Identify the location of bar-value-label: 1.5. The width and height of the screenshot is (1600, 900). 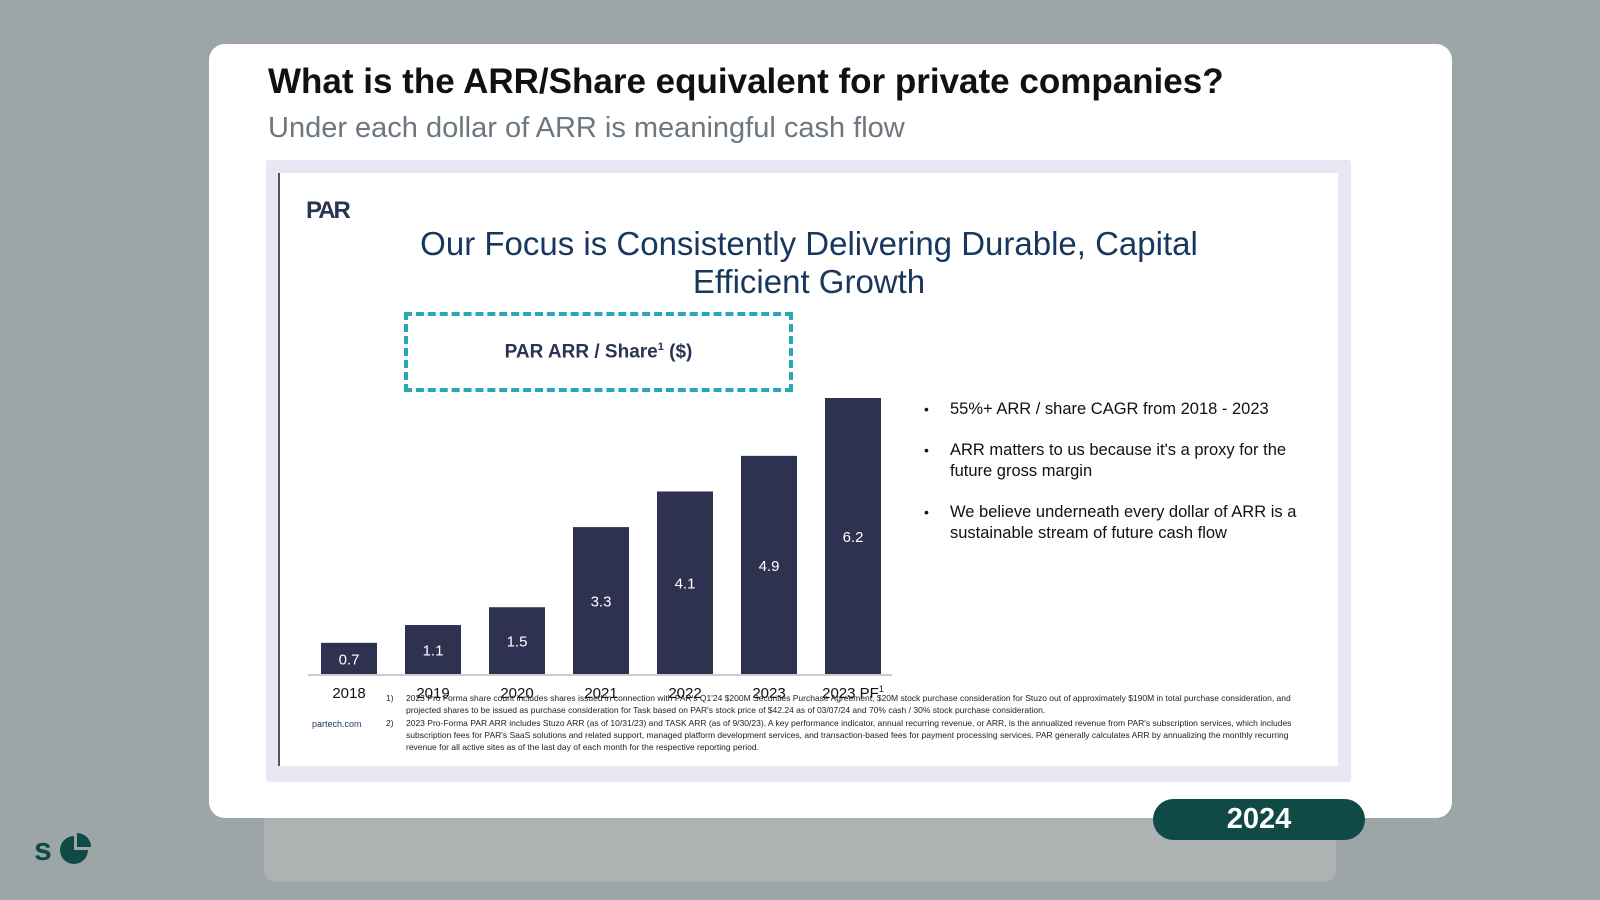
(517, 642).